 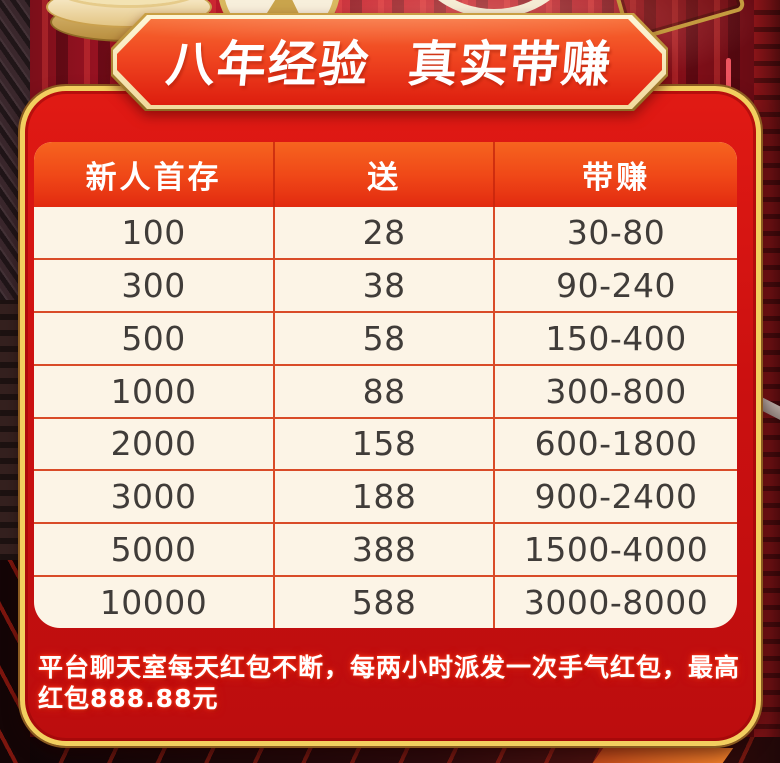 I want to click on table-cell: 58, so click(x=385, y=338).